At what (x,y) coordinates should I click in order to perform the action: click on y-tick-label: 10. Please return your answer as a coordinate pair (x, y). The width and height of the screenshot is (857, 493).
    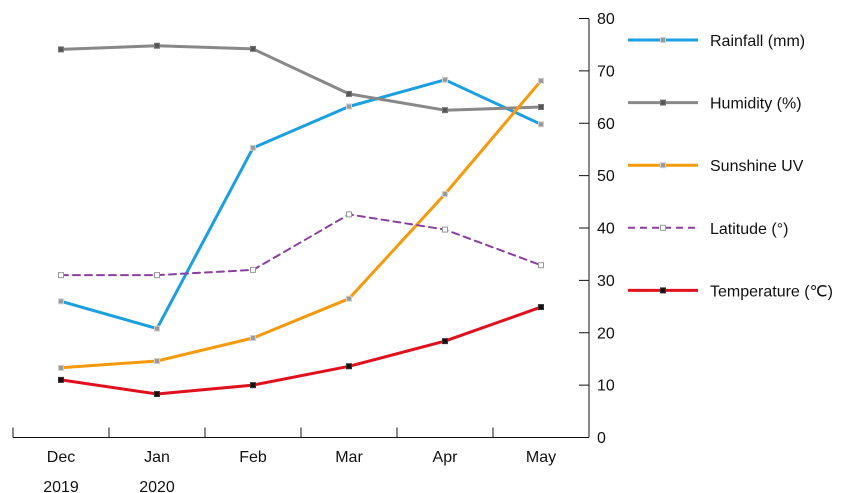
    Looking at the image, I should click on (606, 386).